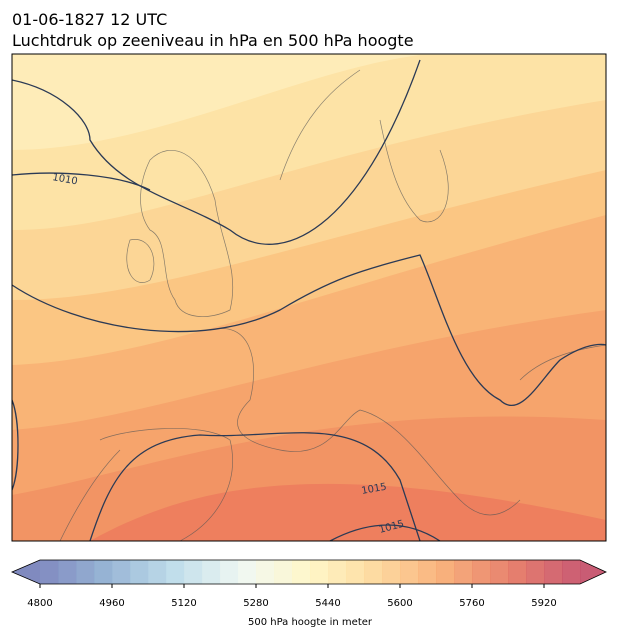  Describe the element at coordinates (26, 572) in the screenshot. I see `colorbar-extend-low` at that location.